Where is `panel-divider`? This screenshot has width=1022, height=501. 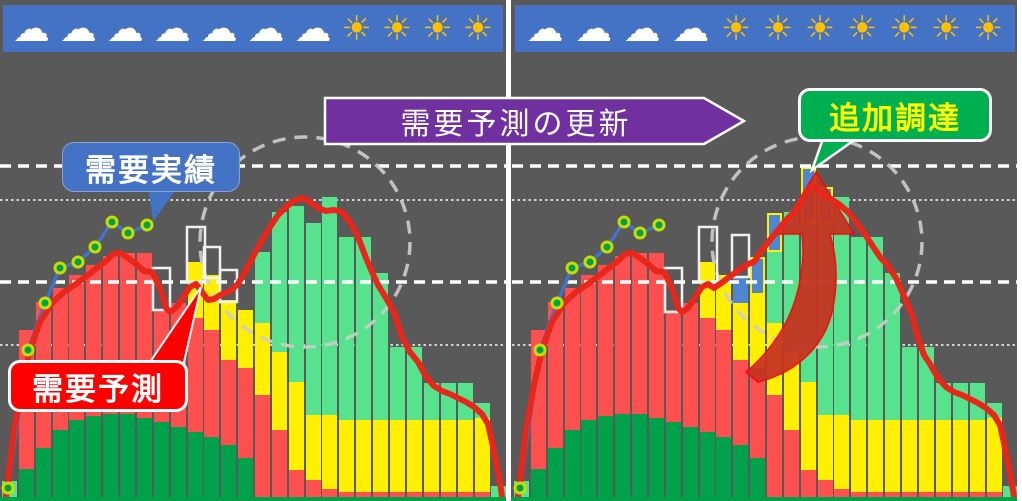
panel-divider is located at coordinates (508, 250).